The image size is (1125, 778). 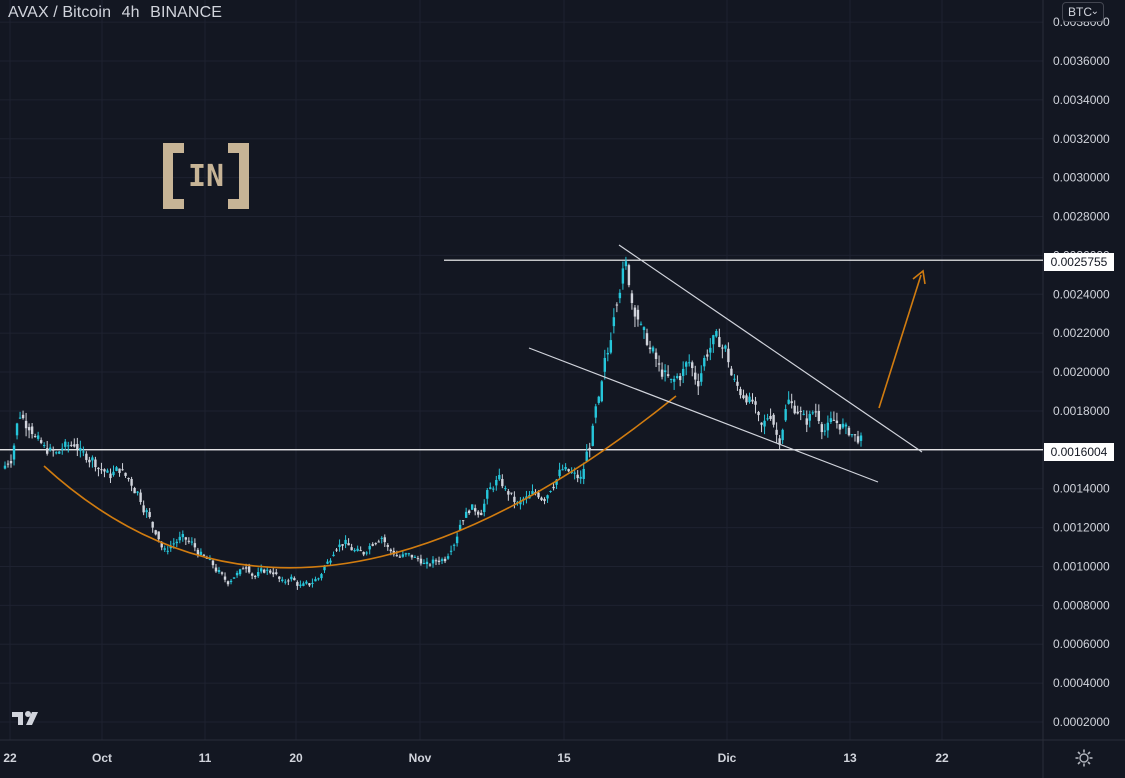 What do you see at coordinates (206, 176) in the screenshot?
I see `logo-text: IN` at bounding box center [206, 176].